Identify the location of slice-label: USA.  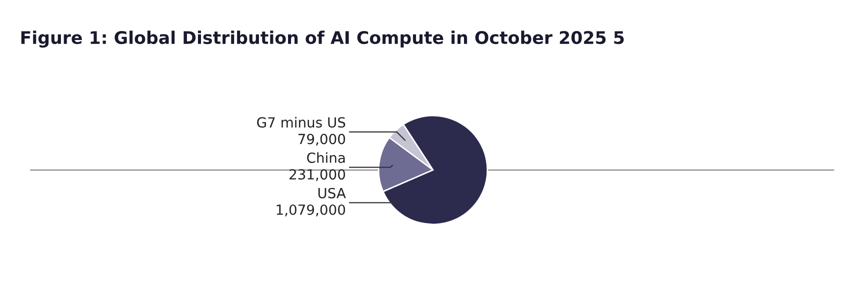
(332, 193).